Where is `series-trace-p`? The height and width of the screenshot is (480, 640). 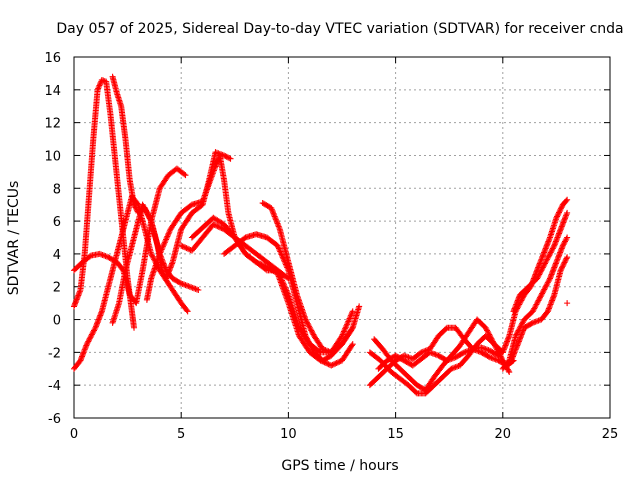
series-trace-p is located at coordinates (535, 303).